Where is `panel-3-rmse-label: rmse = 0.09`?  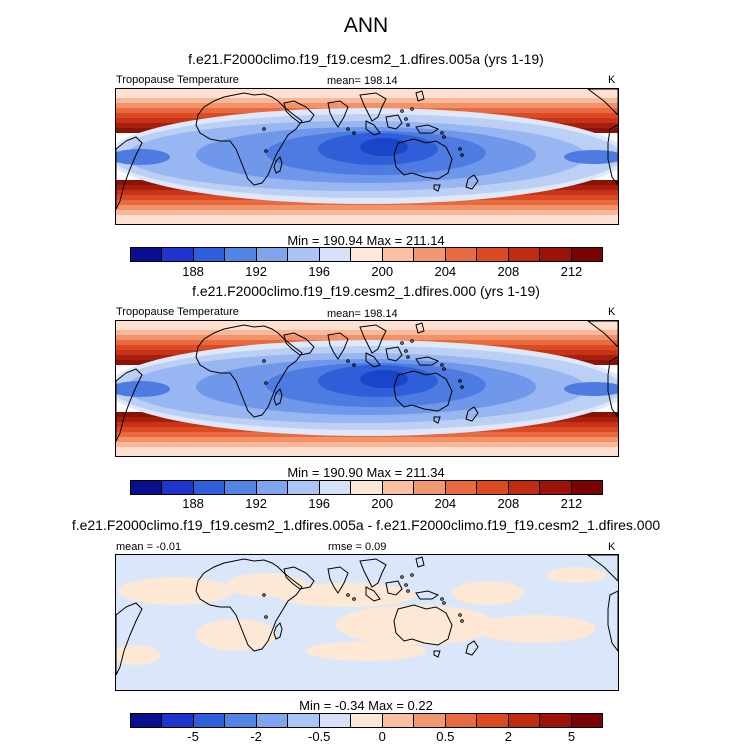
panel-3-rmse-label: rmse = 0.09 is located at coordinates (357, 547).